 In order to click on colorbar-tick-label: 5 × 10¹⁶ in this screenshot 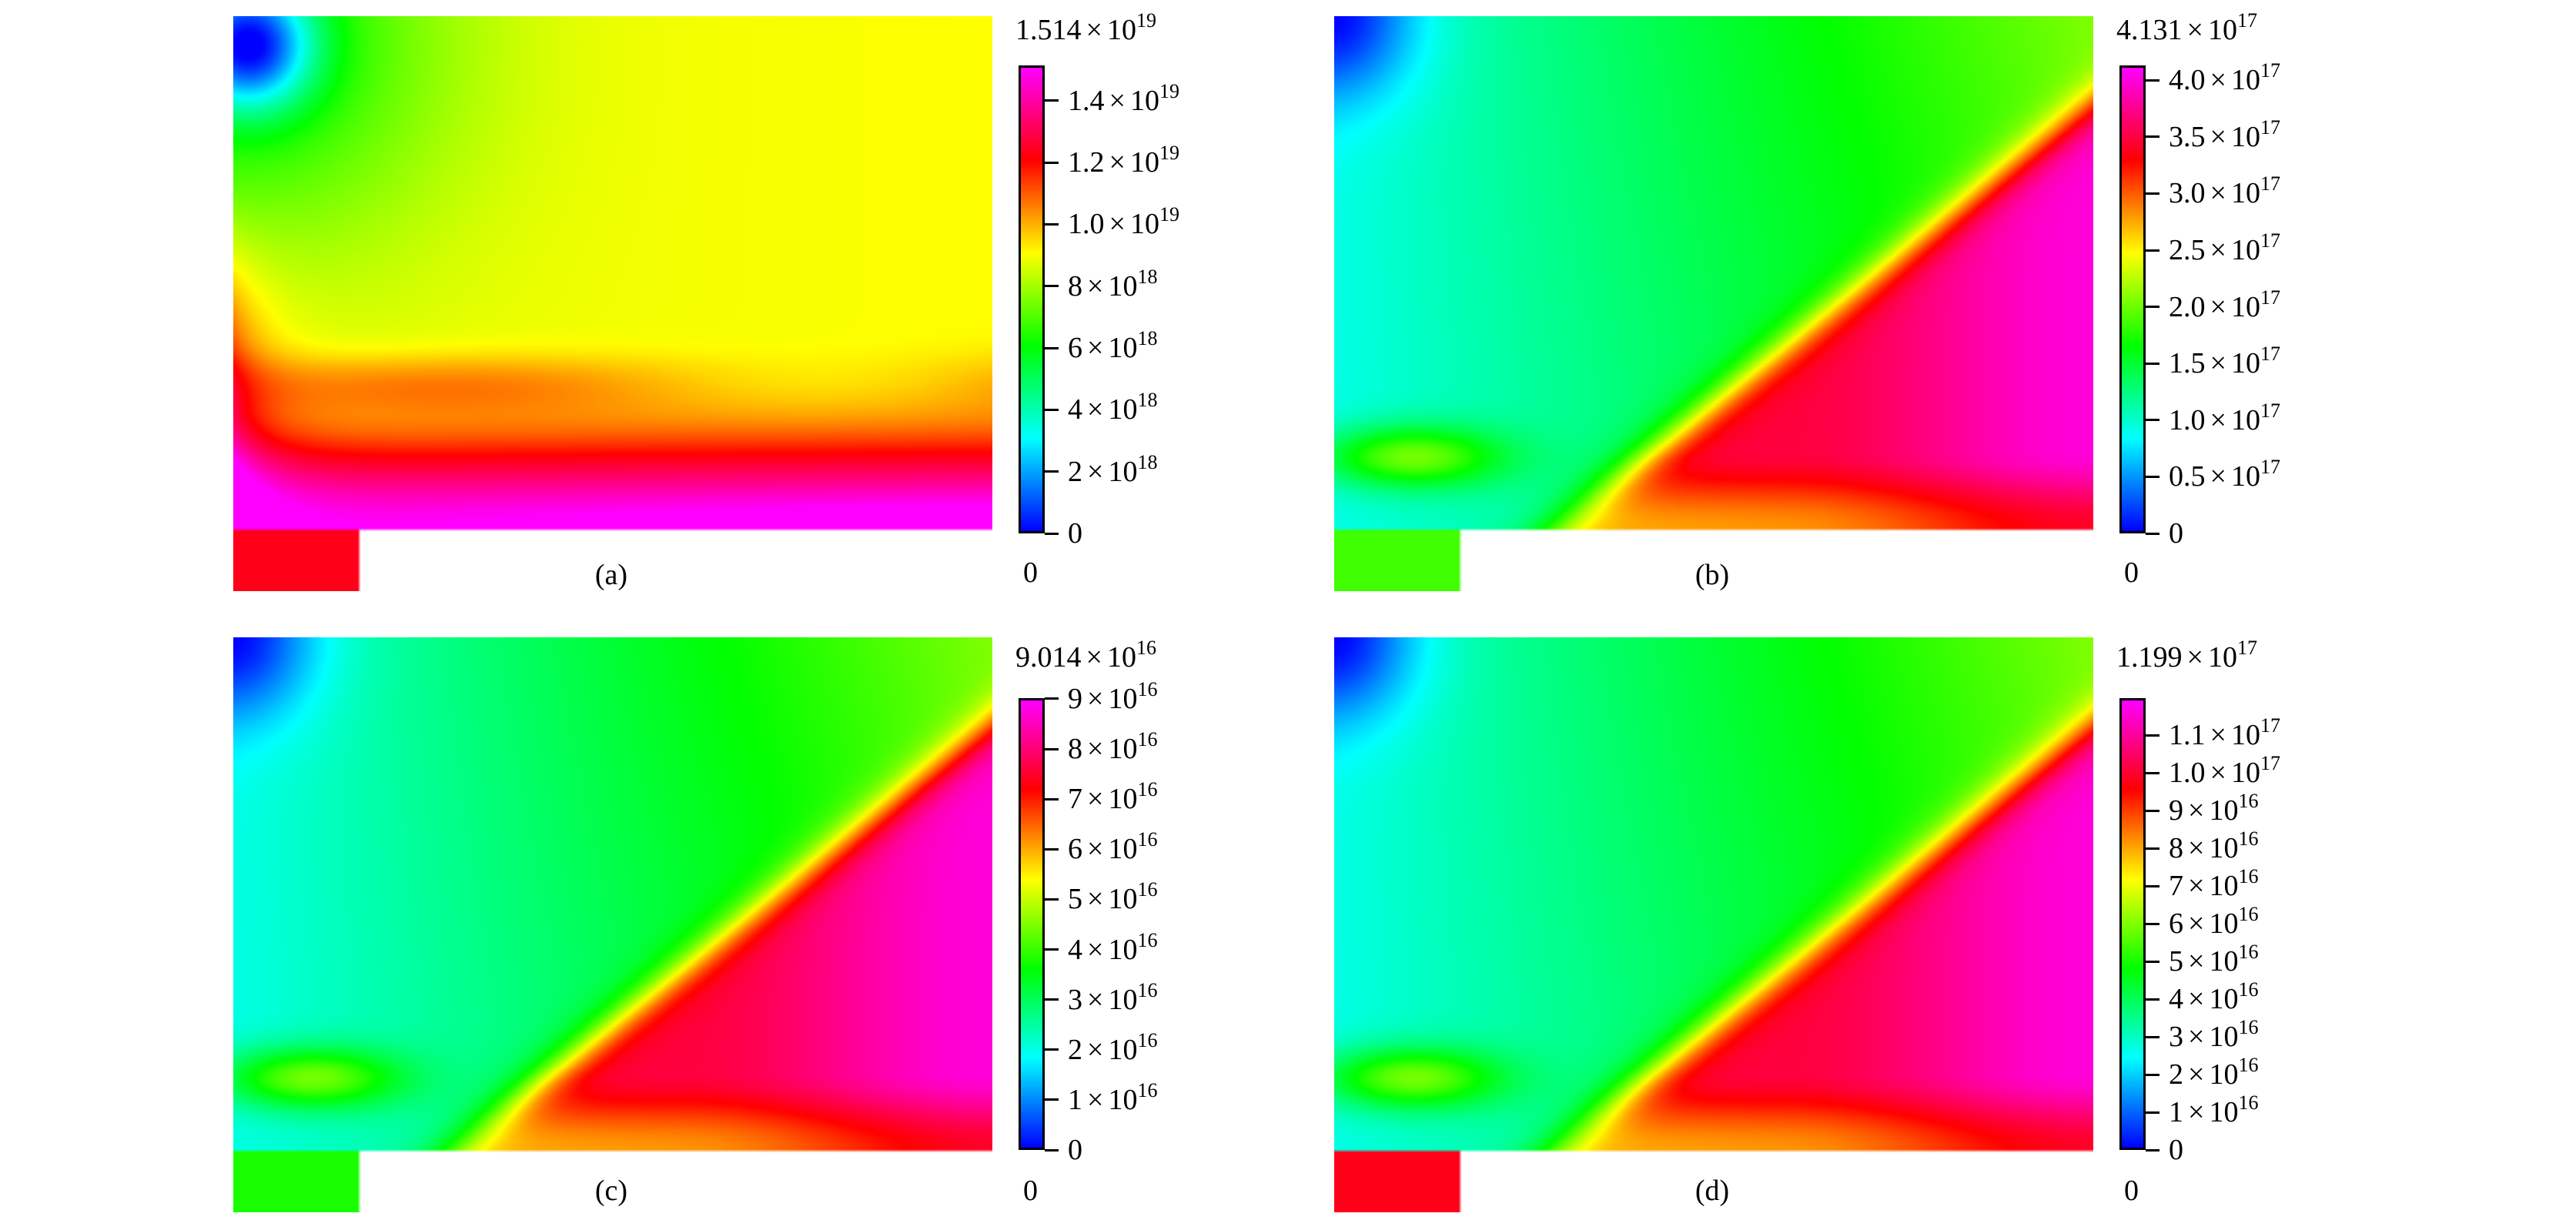, I will do `click(2213, 960)`.